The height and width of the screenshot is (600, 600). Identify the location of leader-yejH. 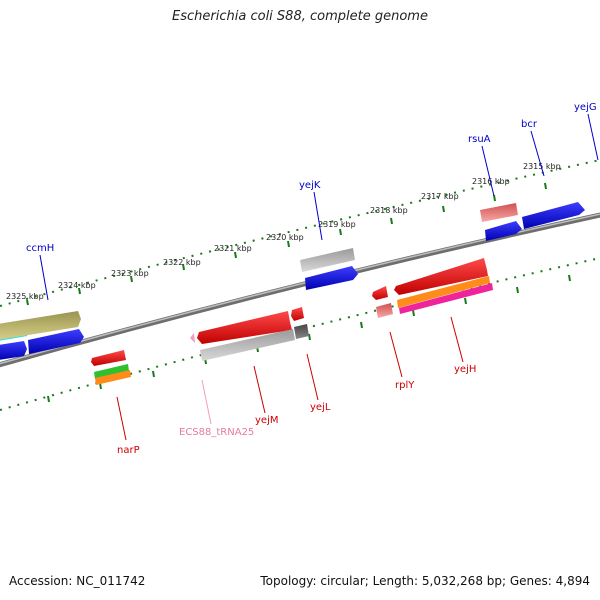
(457, 339).